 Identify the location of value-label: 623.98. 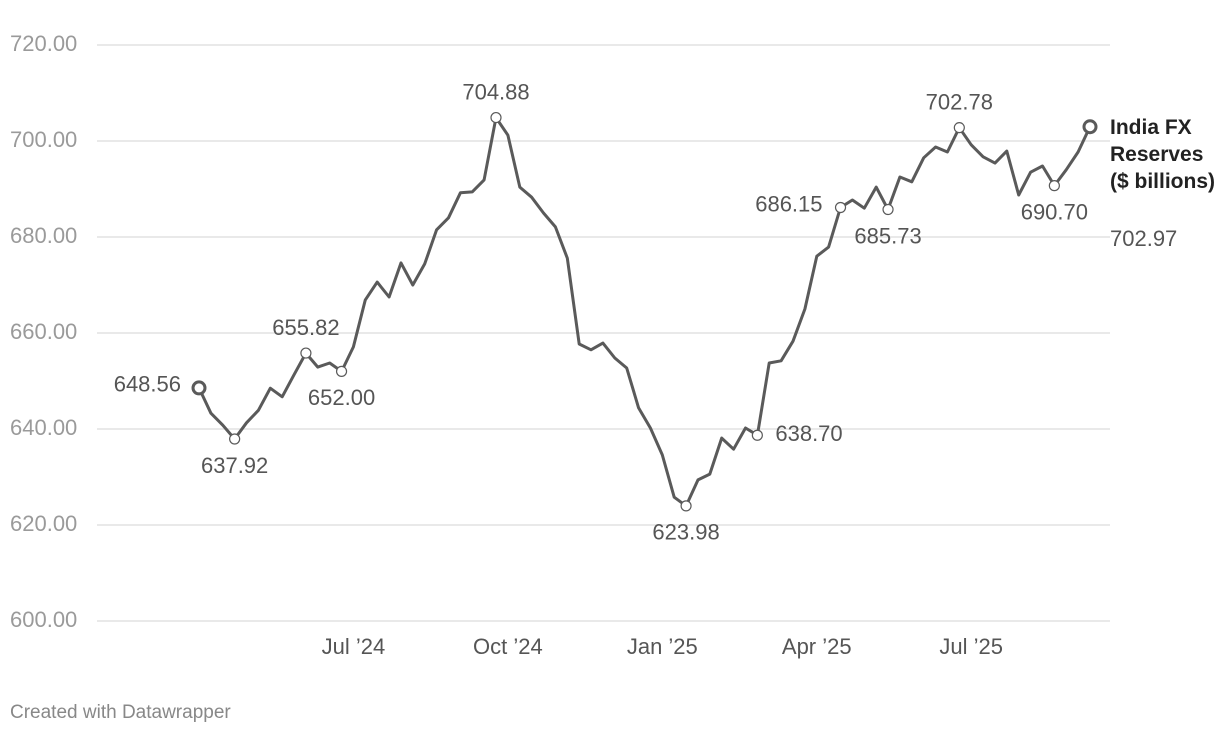
(685, 532).